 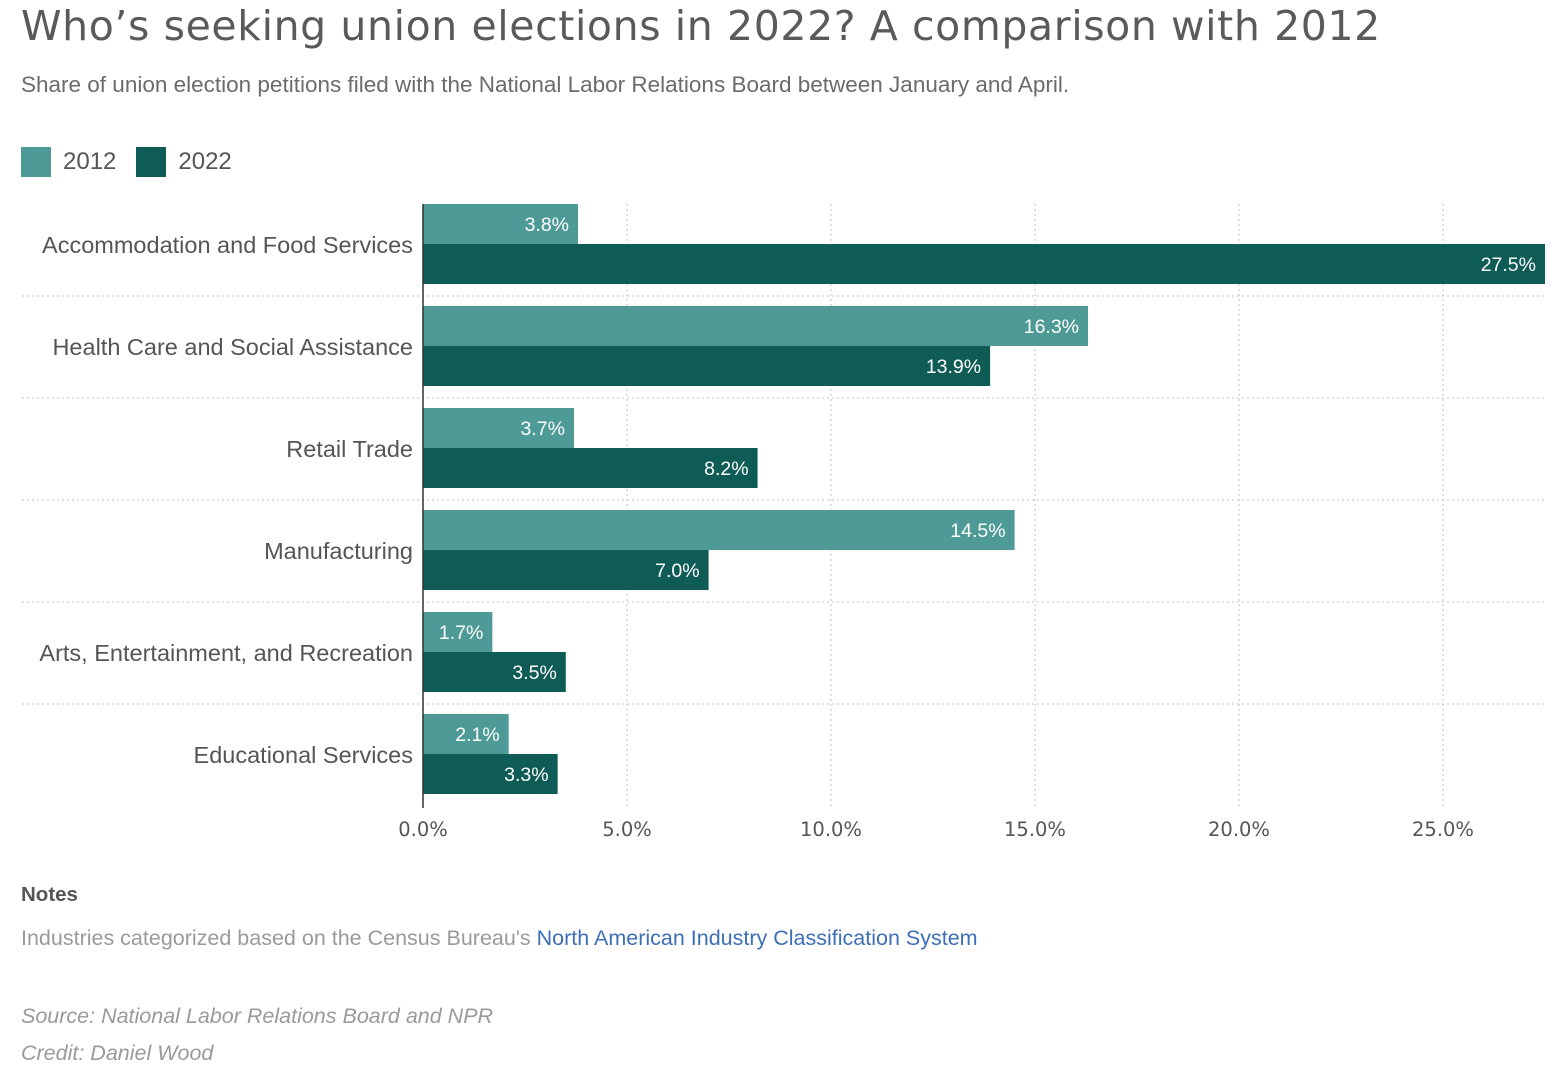 I want to click on x-tick-label-2: 10.0%, so click(x=831, y=829).